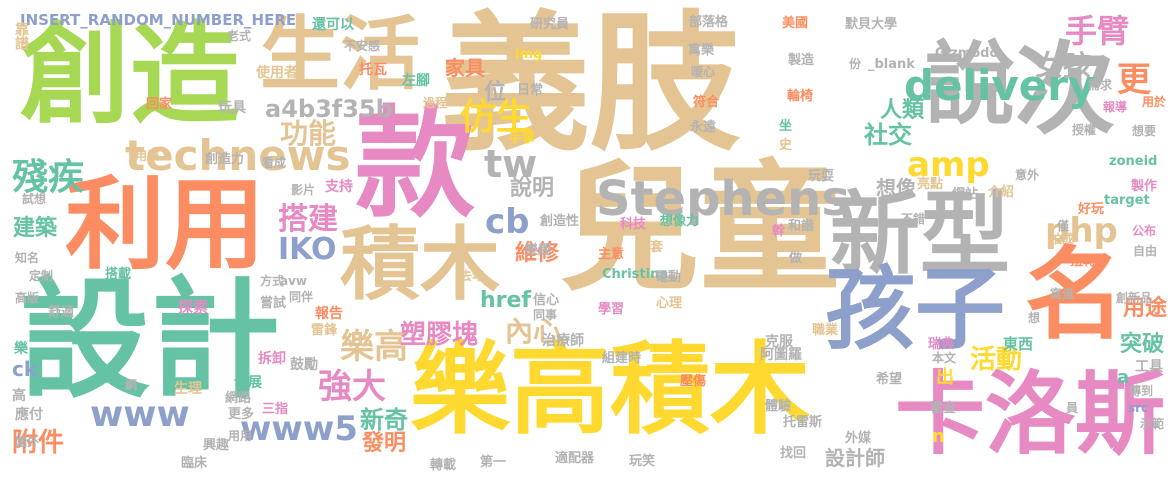 The image size is (1175, 482). What do you see at coordinates (888, 135) in the screenshot?
I see `word-45: 社交` at bounding box center [888, 135].